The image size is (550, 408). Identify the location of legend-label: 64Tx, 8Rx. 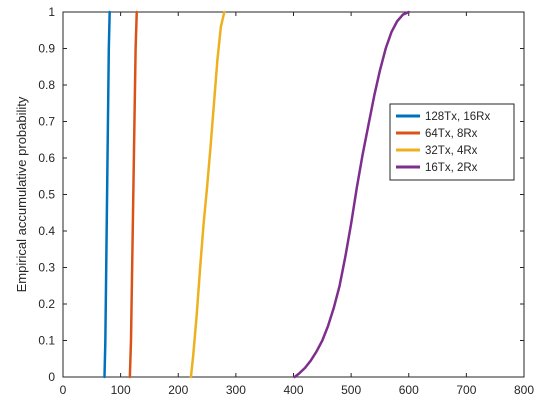
(451, 134).